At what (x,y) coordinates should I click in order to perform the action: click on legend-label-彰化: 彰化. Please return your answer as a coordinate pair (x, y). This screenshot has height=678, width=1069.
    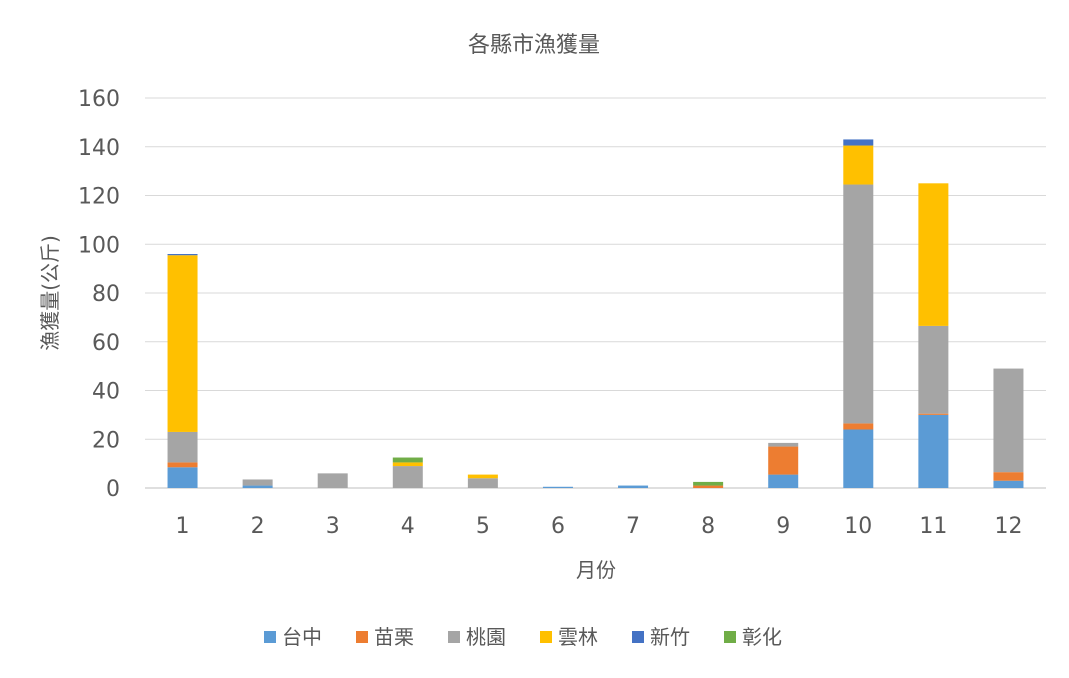
    Looking at the image, I should click on (762, 637).